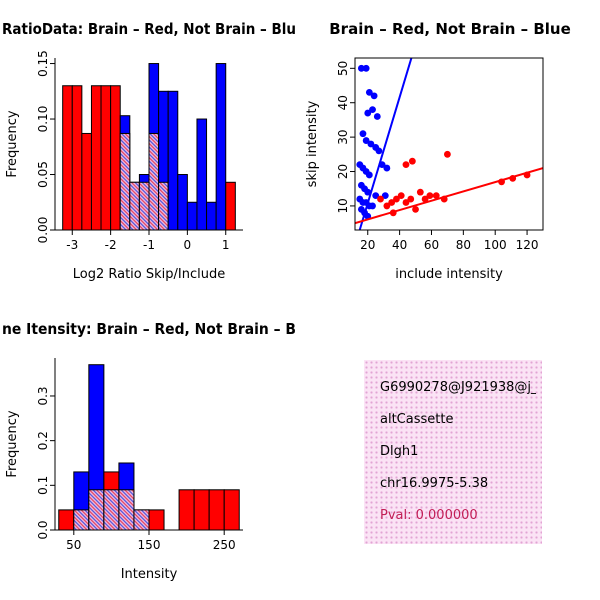 The height and width of the screenshot is (600, 600). Describe the element at coordinates (43, 174) in the screenshot. I see `y-tick-label: 0.05` at that location.